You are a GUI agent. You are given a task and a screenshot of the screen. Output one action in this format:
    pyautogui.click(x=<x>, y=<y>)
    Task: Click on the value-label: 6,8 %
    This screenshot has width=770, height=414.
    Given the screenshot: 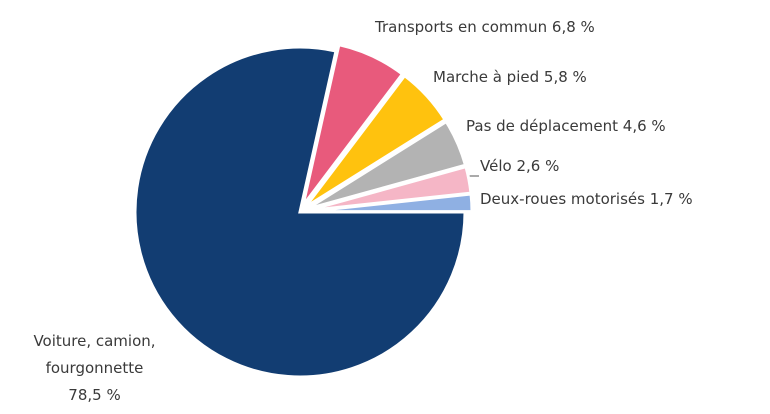 What is the action you would take?
    pyautogui.click(x=573, y=27)
    